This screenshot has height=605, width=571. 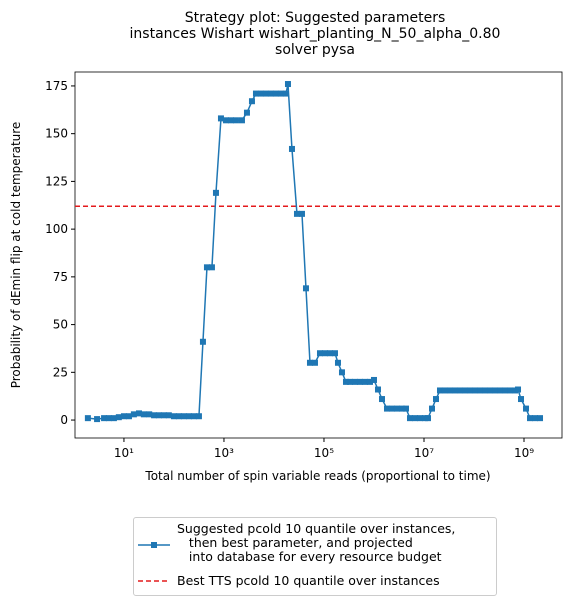 What do you see at coordinates (56, 181) in the screenshot?
I see `y-tick-label: 125` at bounding box center [56, 181].